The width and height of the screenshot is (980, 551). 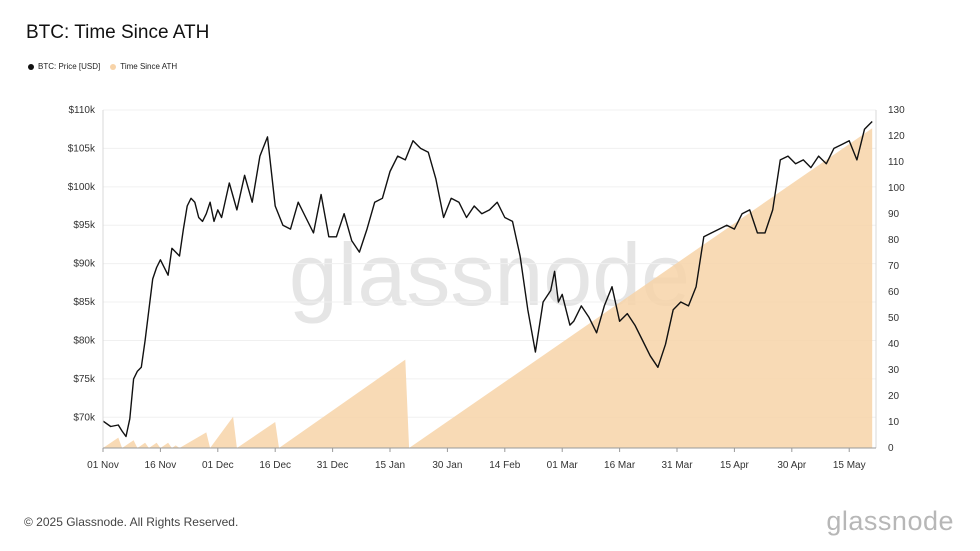 What do you see at coordinates (31, 66) in the screenshot?
I see `legend-swatch-price` at bounding box center [31, 66].